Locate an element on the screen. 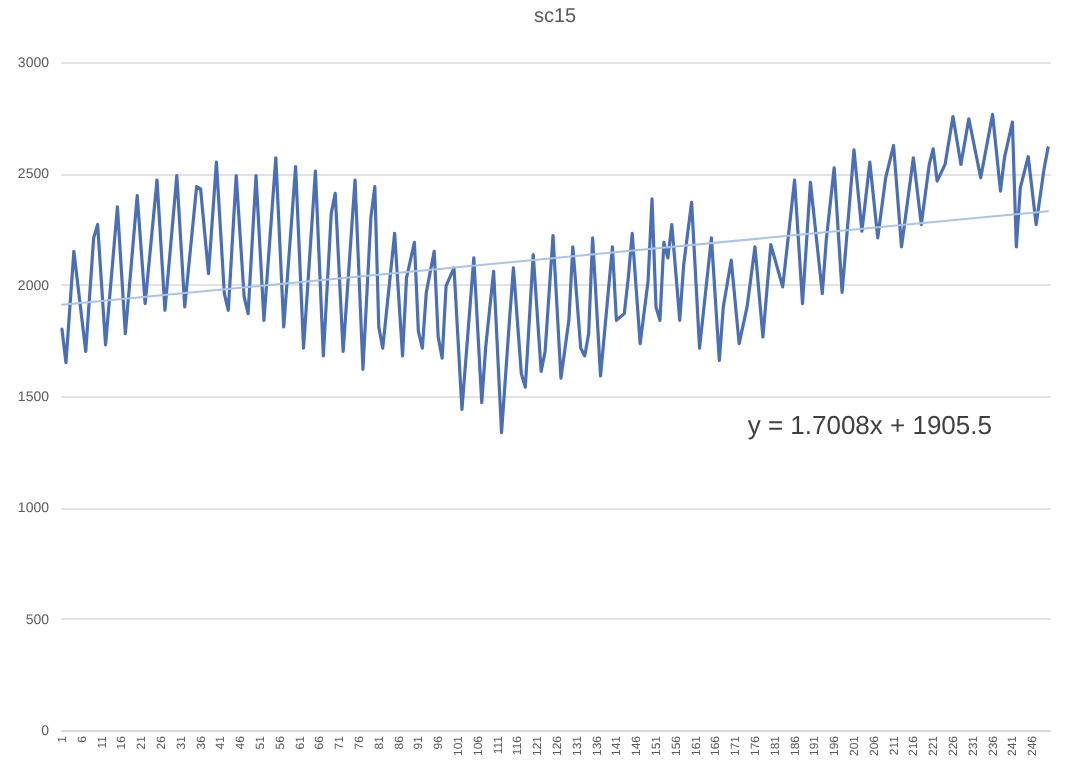 This screenshot has width=1080, height=776. annotation: y = 1.7008x + 1905.5 is located at coordinates (869, 425).